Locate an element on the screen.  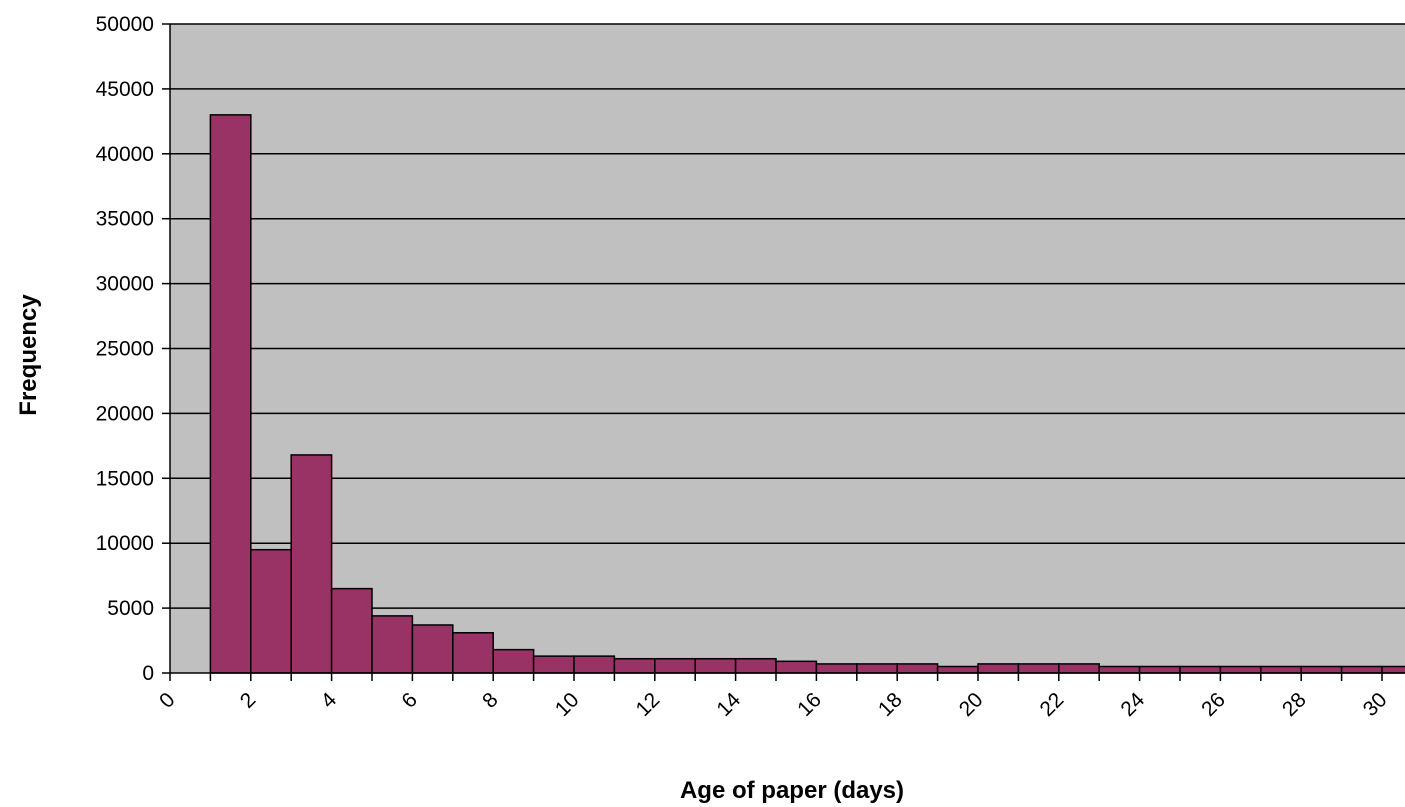
y-tick-label: 35000 is located at coordinates (125, 219).